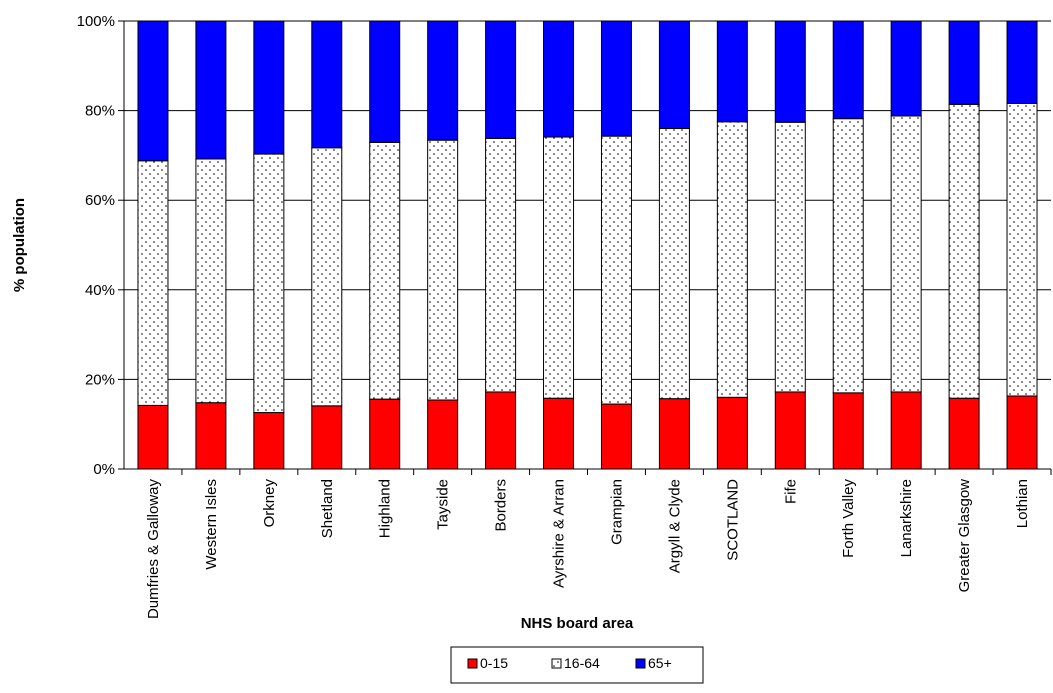  What do you see at coordinates (660, 663) in the screenshot?
I see `legend-label-65+: 65+` at bounding box center [660, 663].